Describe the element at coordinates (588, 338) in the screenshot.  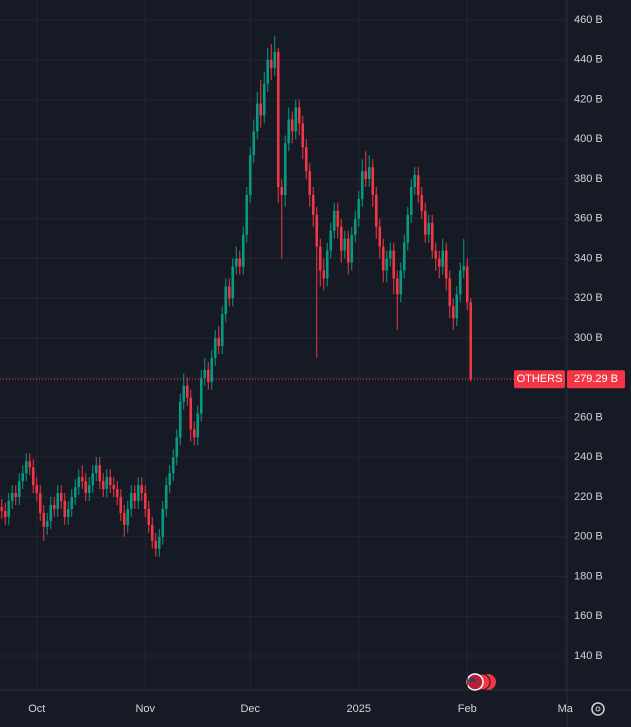
I see `y-tick-label: 300 B` at that location.